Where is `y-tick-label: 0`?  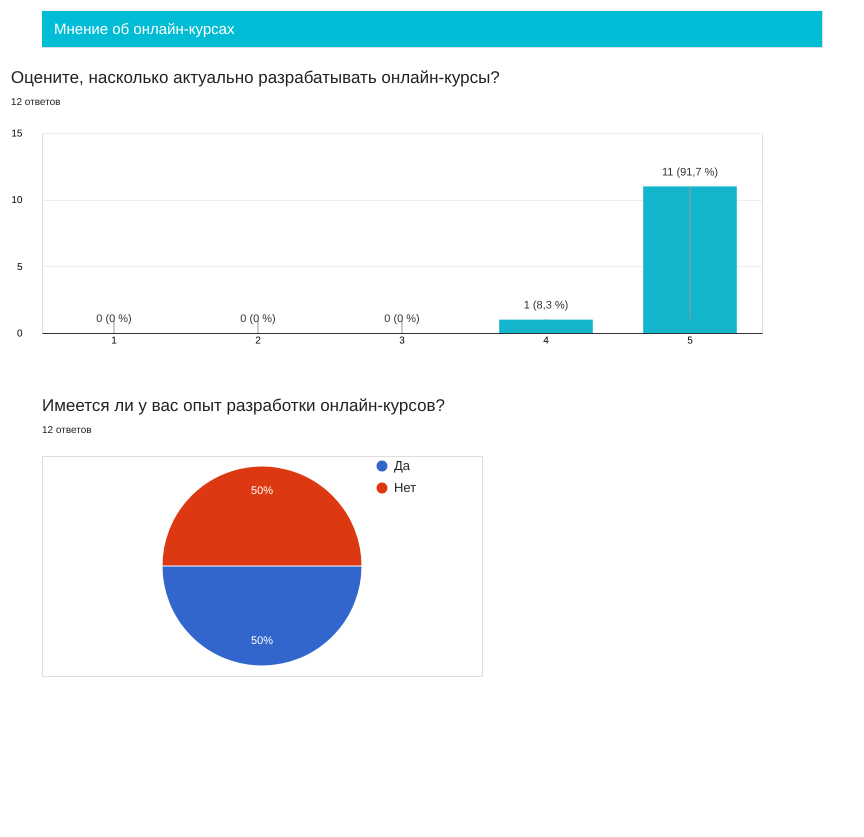 y-tick-label: 0 is located at coordinates (19, 334).